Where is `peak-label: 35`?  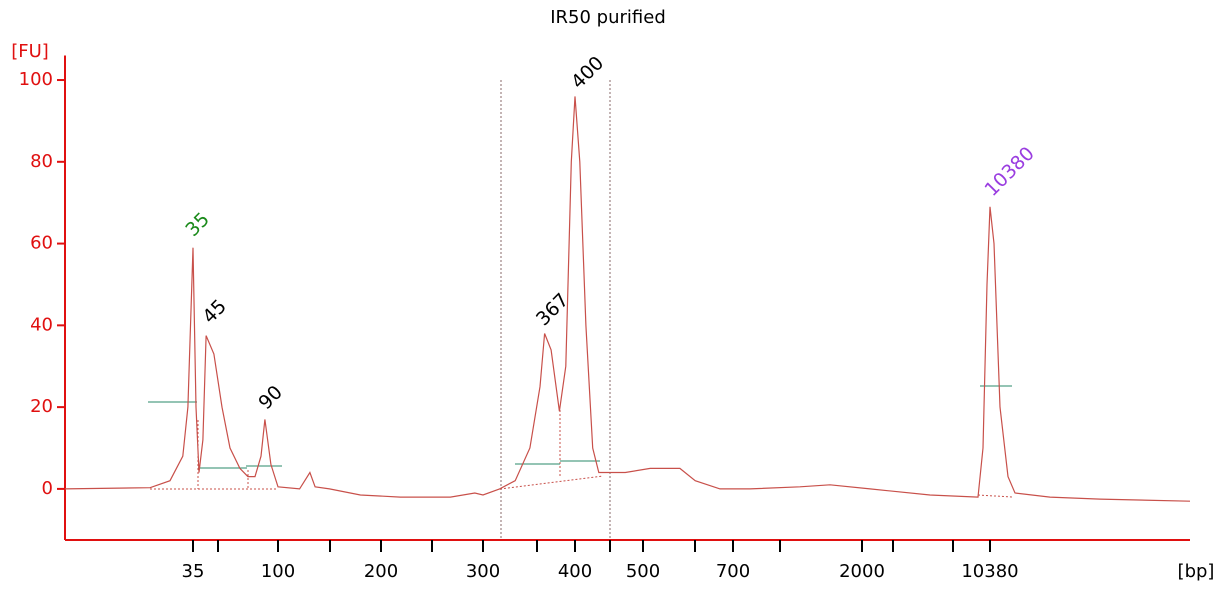
peak-label: 35 is located at coordinates (197, 224).